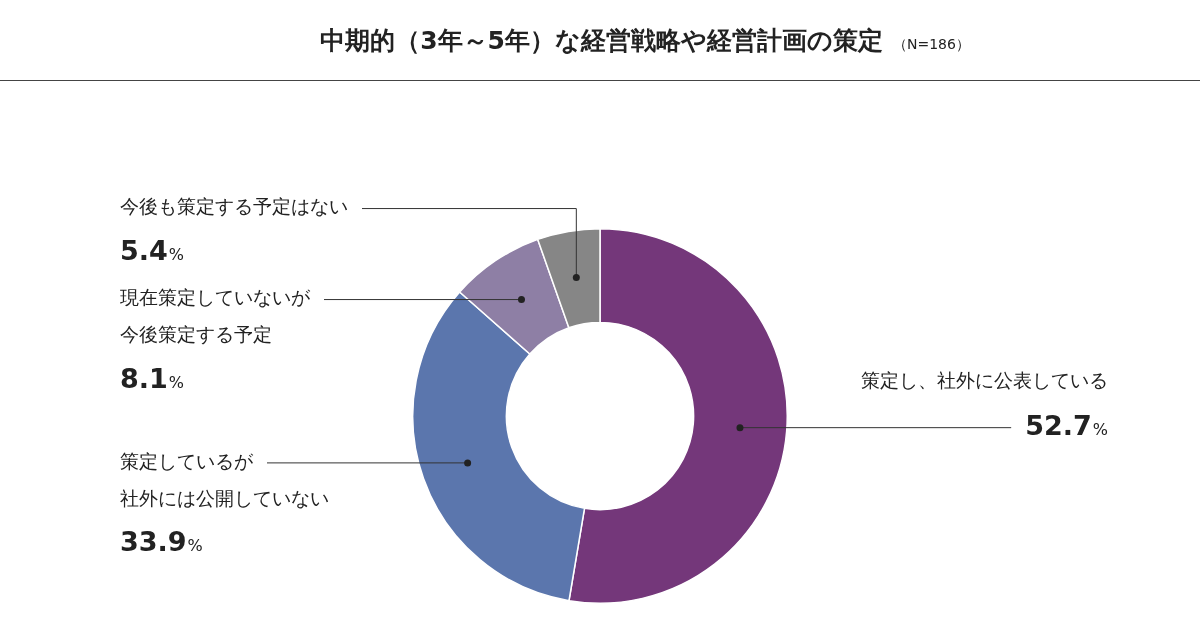 This screenshot has width=1200, height=630. What do you see at coordinates (984, 379) in the screenshot?
I see `slice-label: 策定し、社外に公表している` at bounding box center [984, 379].